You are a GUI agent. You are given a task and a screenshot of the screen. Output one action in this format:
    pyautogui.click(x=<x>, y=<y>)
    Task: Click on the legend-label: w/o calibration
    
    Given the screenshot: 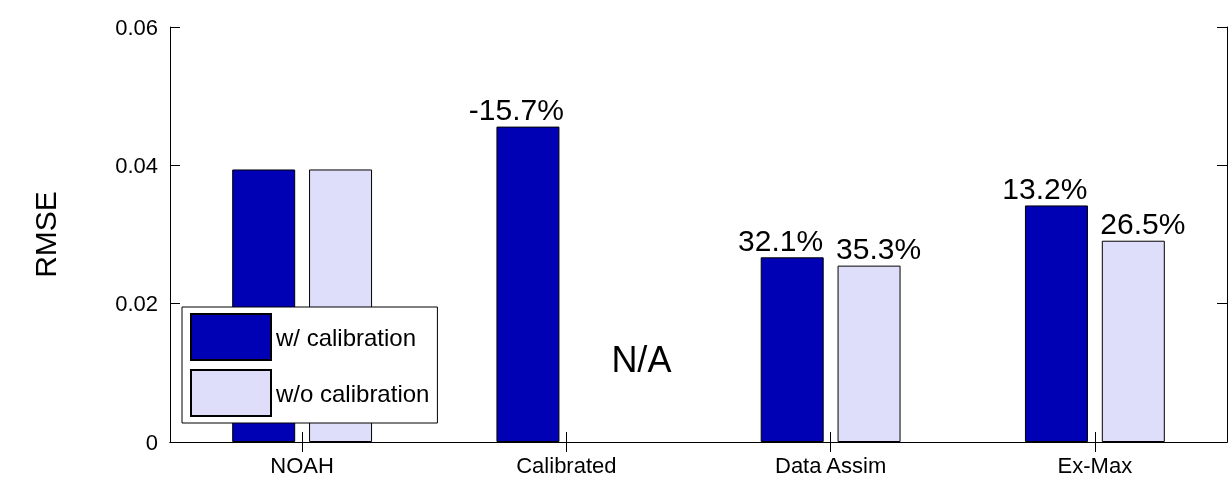 What is the action you would take?
    pyautogui.click(x=352, y=393)
    